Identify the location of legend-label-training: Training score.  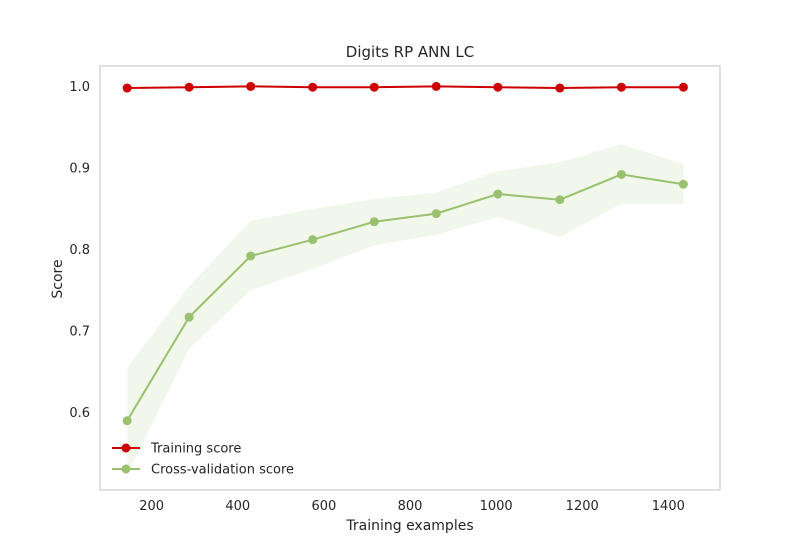
(195, 449).